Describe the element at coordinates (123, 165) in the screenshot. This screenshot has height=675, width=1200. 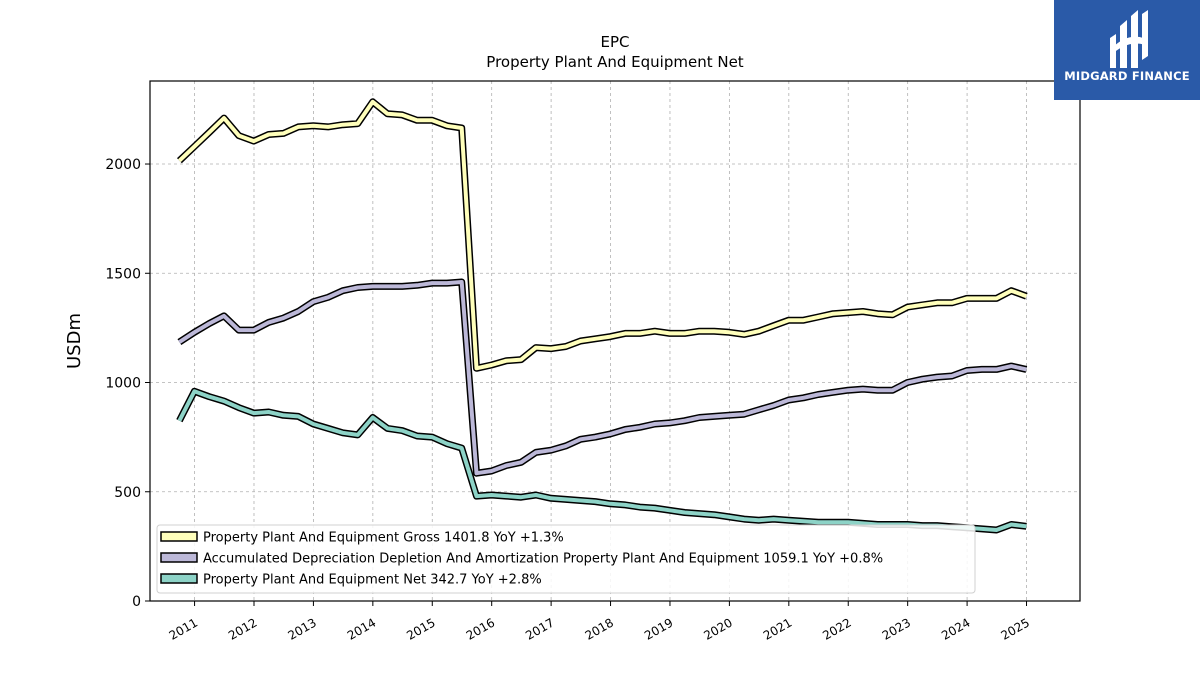
I see `y-tick-label: 2000` at that location.